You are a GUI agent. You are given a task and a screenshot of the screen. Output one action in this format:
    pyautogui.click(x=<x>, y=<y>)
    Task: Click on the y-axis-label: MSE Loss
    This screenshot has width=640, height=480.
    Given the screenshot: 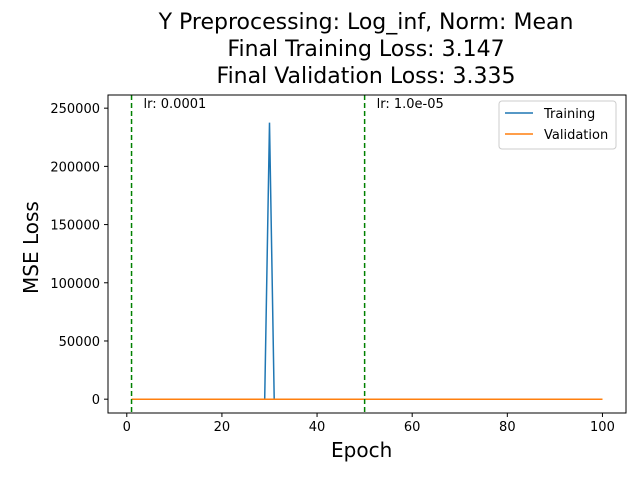 What is the action you would take?
    pyautogui.click(x=31, y=247)
    